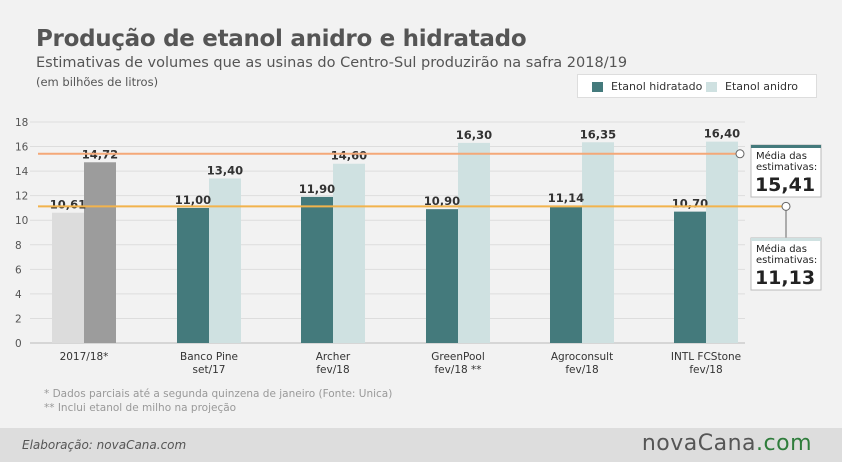 Image resolution: width=842 pixels, height=462 pixels. I want to click on x-tick-label: INTL FCStone, so click(706, 357).